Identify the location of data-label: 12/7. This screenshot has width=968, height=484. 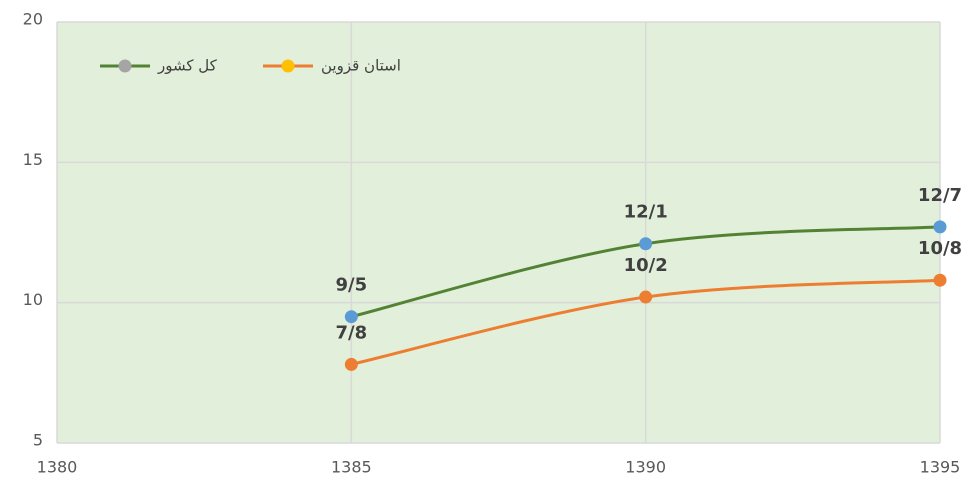
(940, 195).